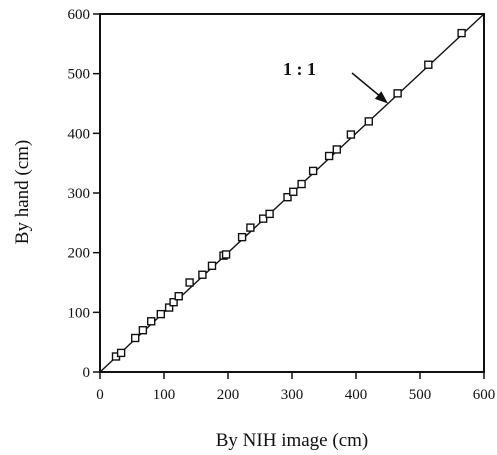 The height and width of the screenshot is (455, 497). What do you see at coordinates (79, 75) in the screenshot?
I see `y-tick-label: 500` at bounding box center [79, 75].